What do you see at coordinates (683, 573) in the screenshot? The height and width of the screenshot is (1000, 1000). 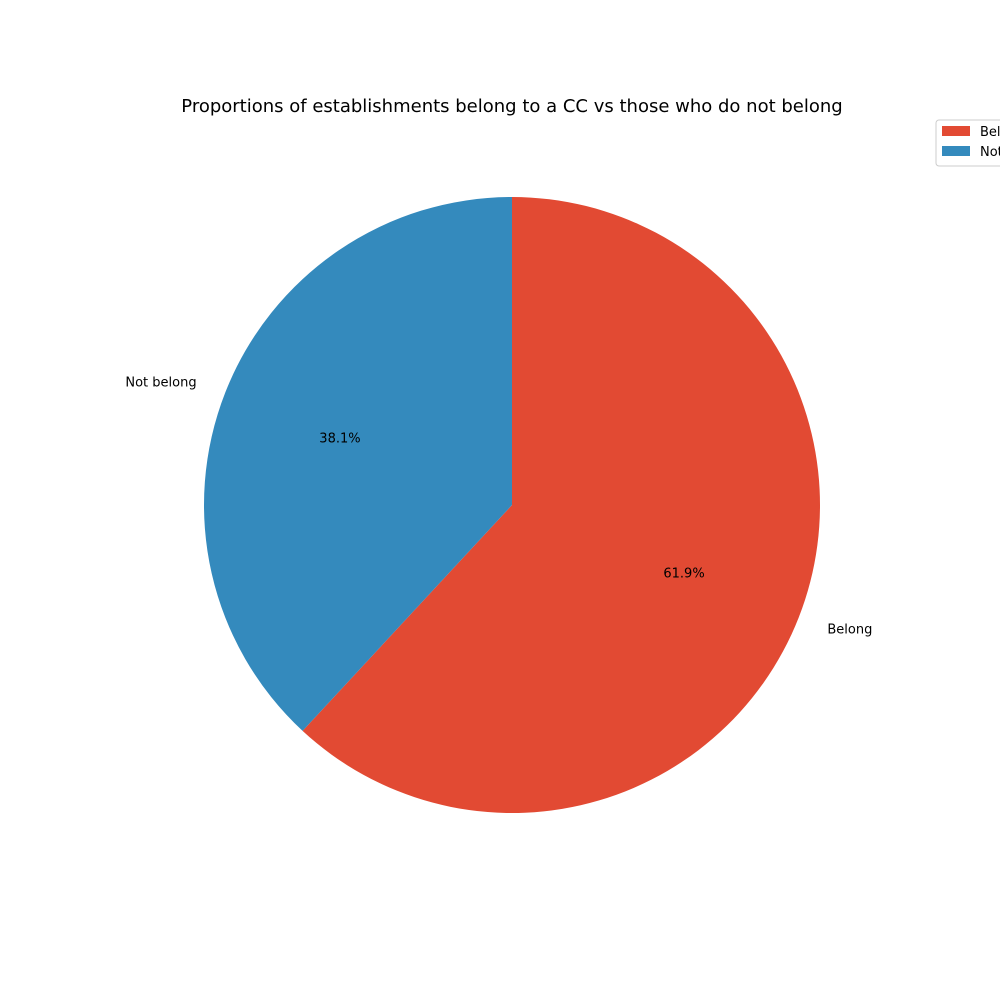 I see `slice-percent-belong: 61.9%` at bounding box center [683, 573].